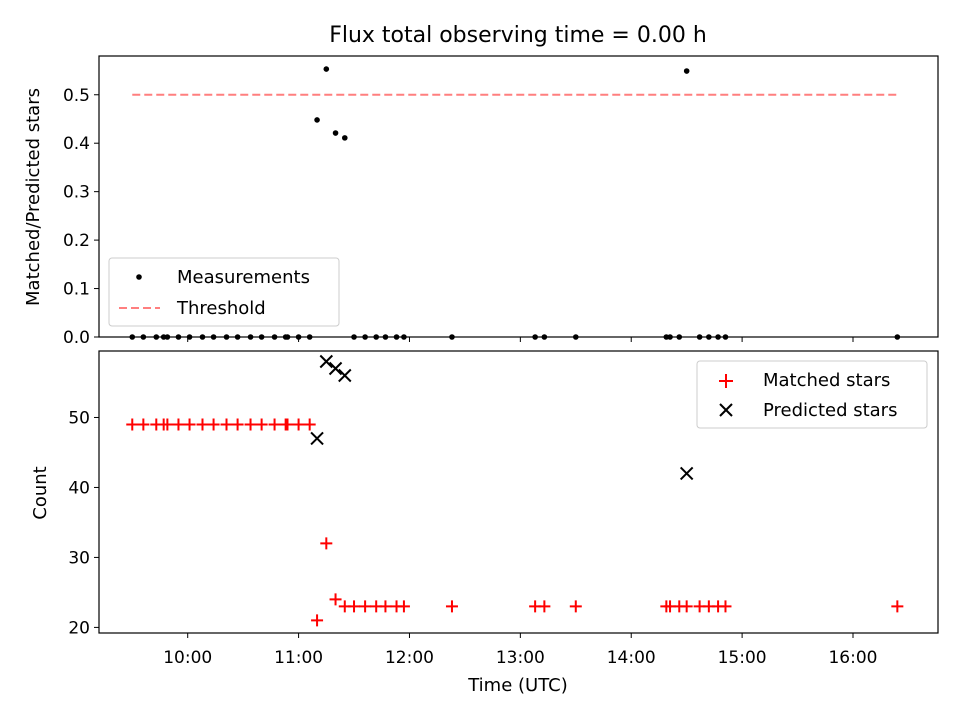 The height and width of the screenshot is (720, 960). I want to click on legend-matched-marker, so click(726, 381).